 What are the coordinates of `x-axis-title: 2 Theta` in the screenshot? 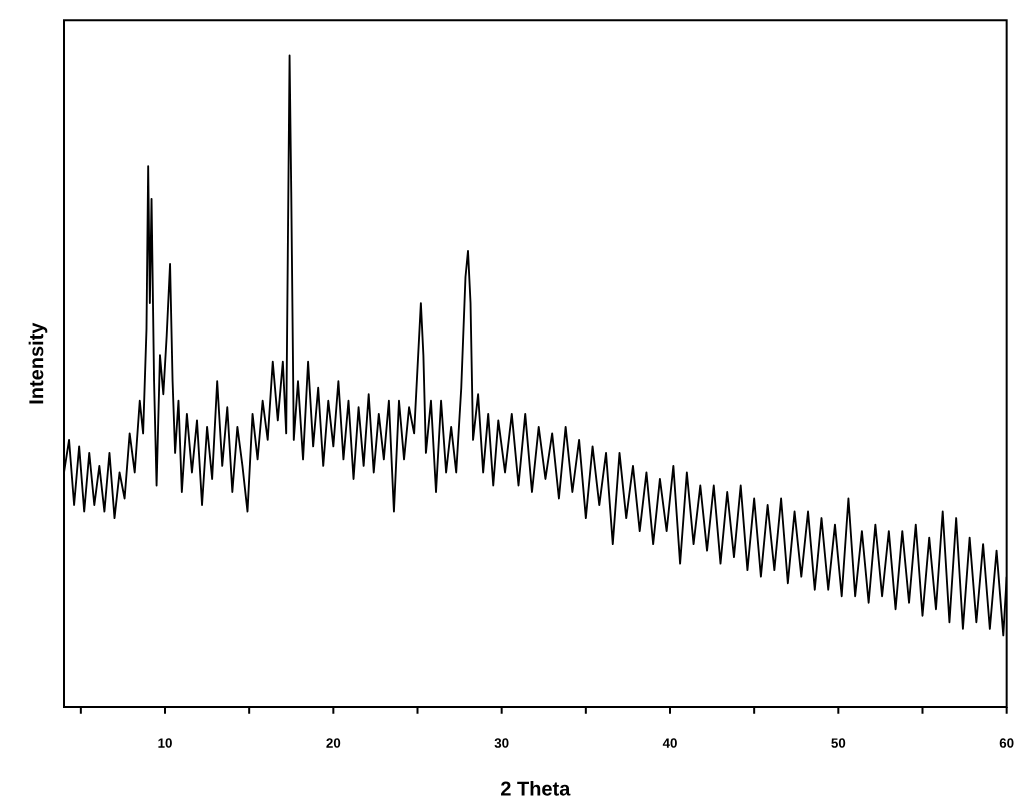 It's located at (536, 788).